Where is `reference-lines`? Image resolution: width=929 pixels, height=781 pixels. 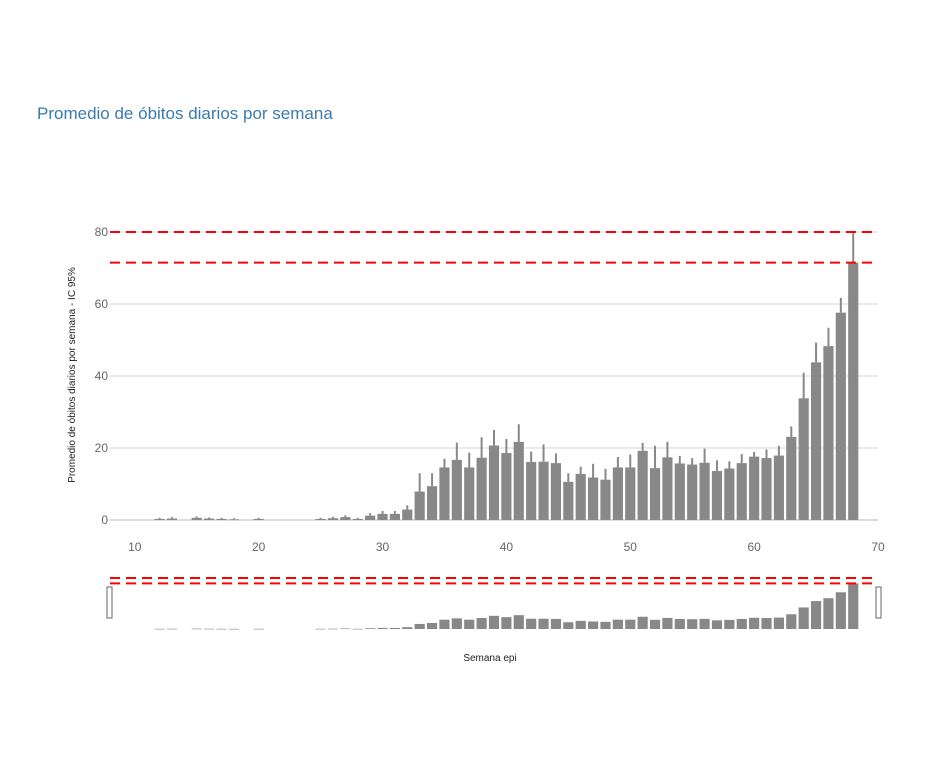 reference-lines is located at coordinates (494, 247).